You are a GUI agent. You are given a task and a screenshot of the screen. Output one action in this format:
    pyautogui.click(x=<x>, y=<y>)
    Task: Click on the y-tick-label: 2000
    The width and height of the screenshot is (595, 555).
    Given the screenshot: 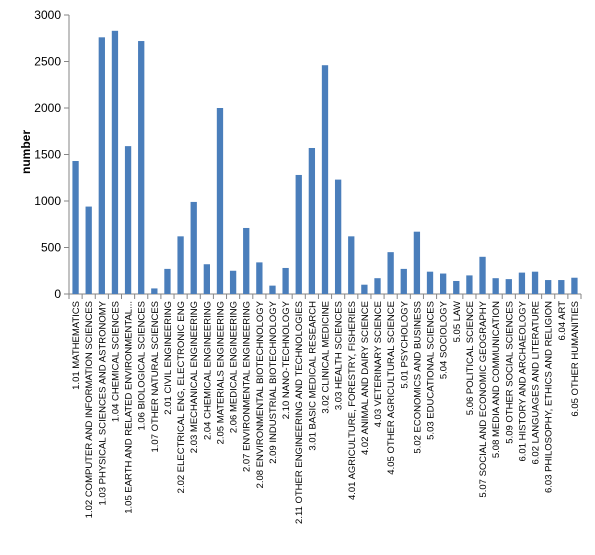 What is the action you would take?
    pyautogui.click(x=47, y=108)
    